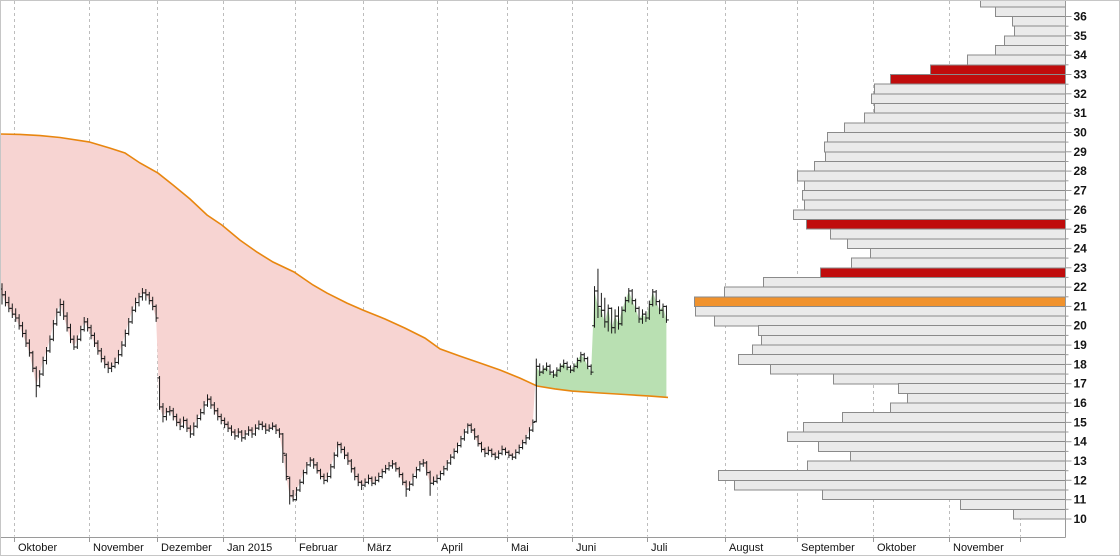 This screenshot has height=556, width=1120. Describe the element at coordinates (1081, 152) in the screenshot. I see `y-axis-label: 29` at that location.